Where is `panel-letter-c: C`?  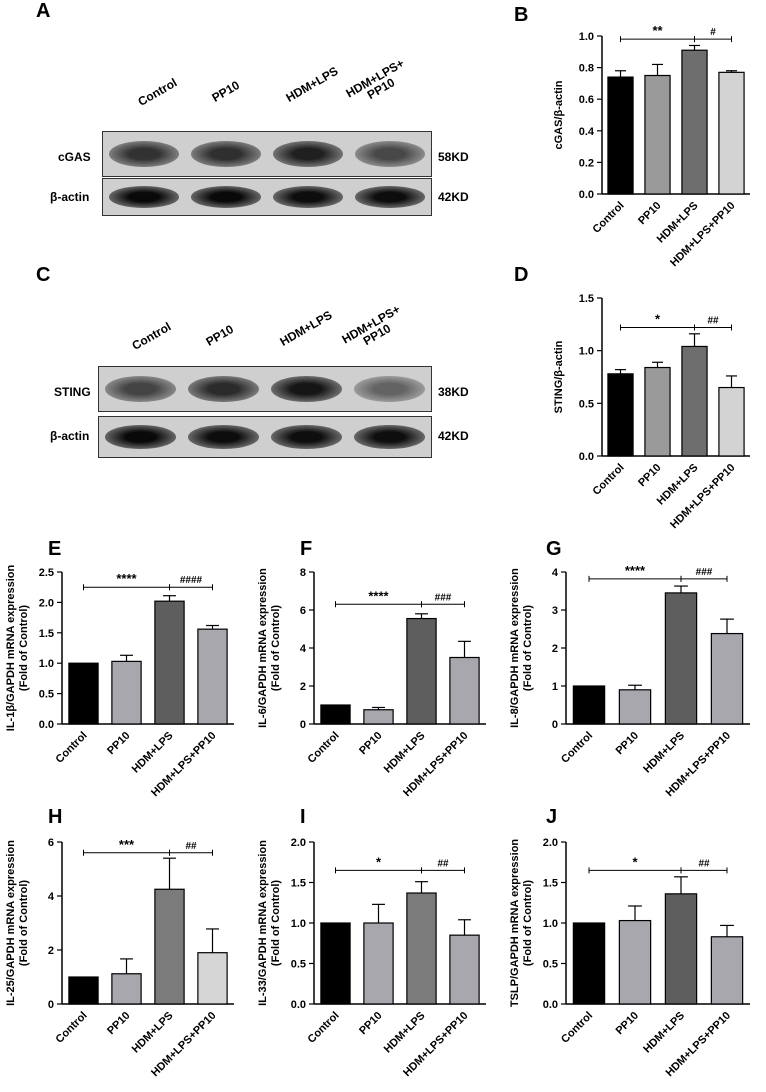
panel-letter-c: C is located at coordinates (43, 275).